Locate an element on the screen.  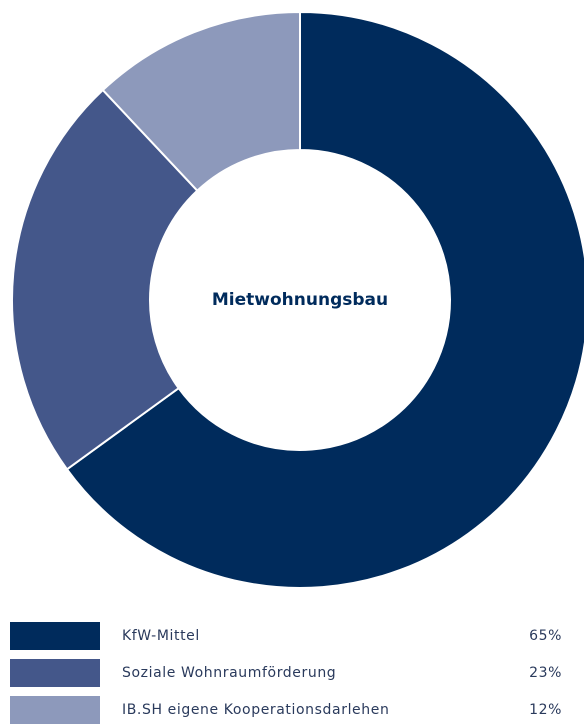
legend-label: Soziale Wohnraumförderung is located at coordinates (229, 673).